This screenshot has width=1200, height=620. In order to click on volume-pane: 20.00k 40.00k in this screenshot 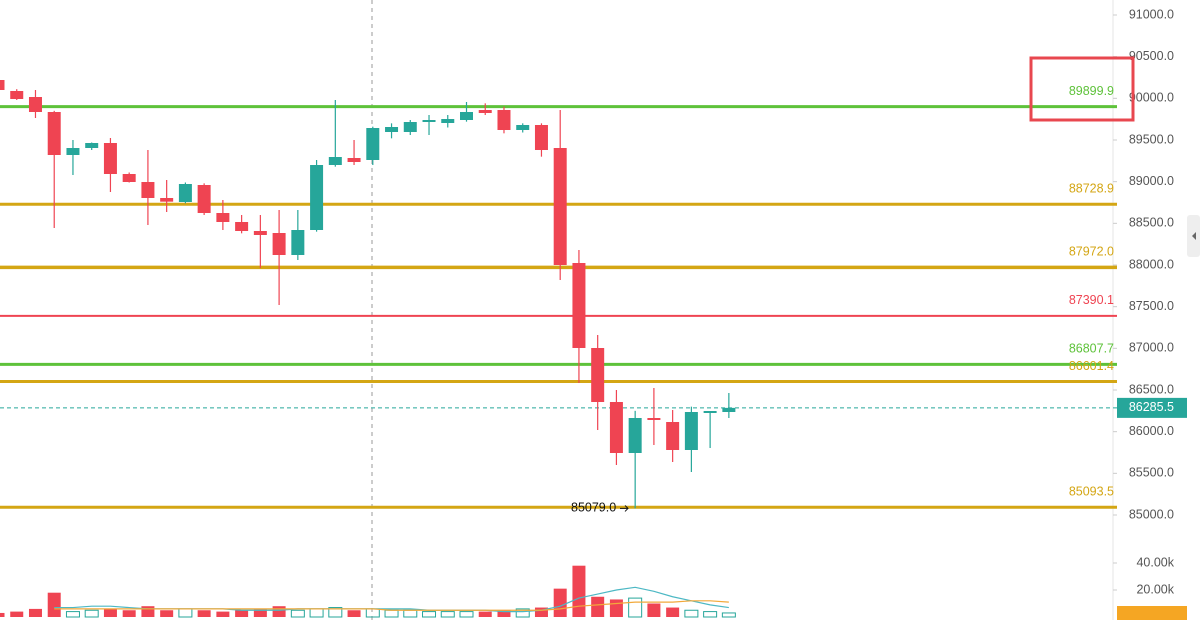, I will do `click(587, 586)`.